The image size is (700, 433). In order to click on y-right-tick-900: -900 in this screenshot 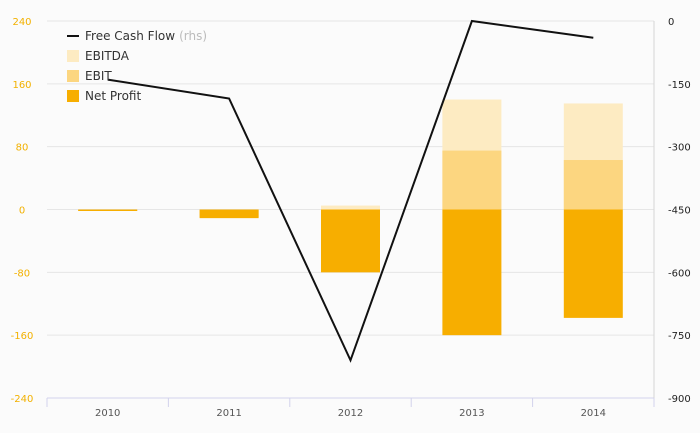, I will do `click(679, 399)`.